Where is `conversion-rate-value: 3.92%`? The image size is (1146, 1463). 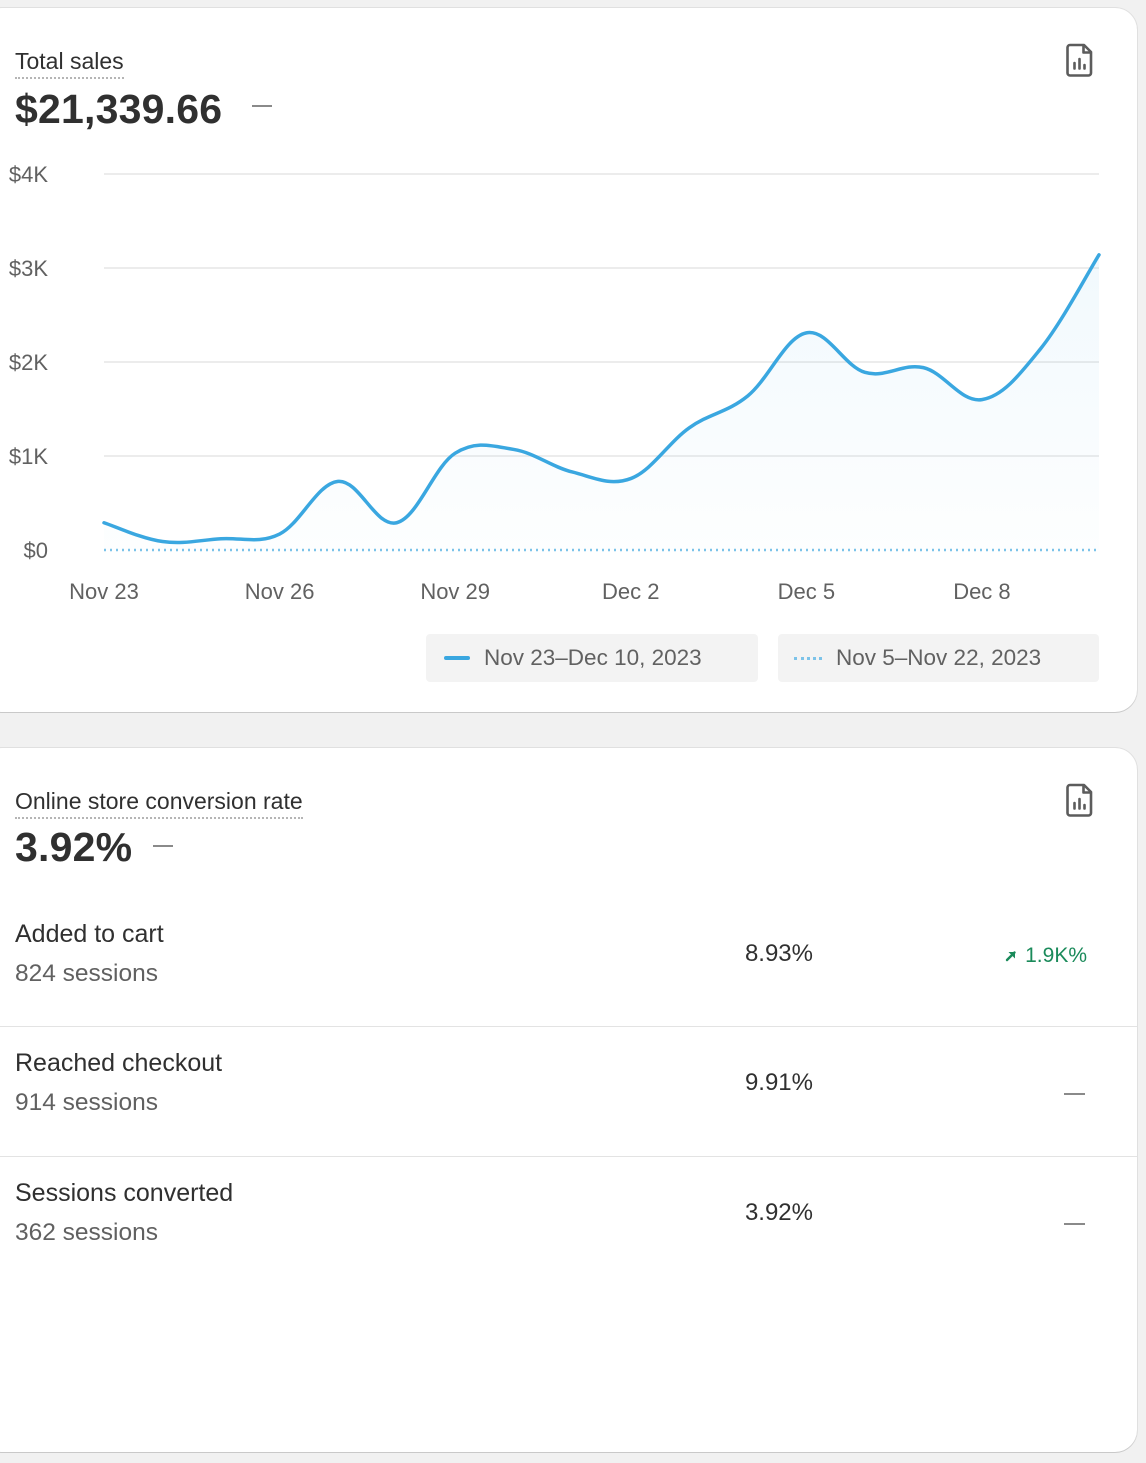 conversion-rate-value: 3.92% is located at coordinates (74, 847).